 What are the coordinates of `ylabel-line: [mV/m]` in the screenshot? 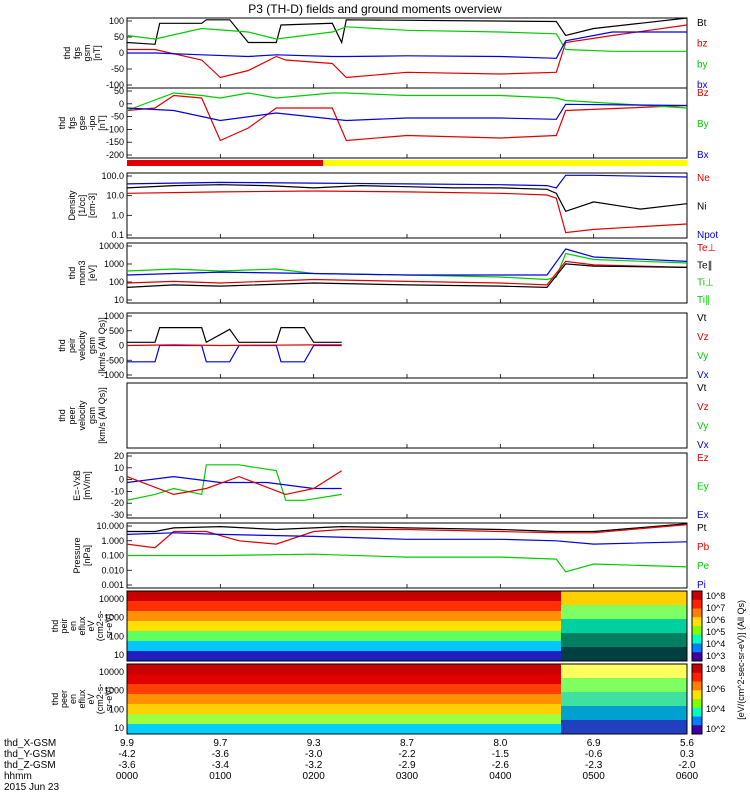 It's located at (87, 485).